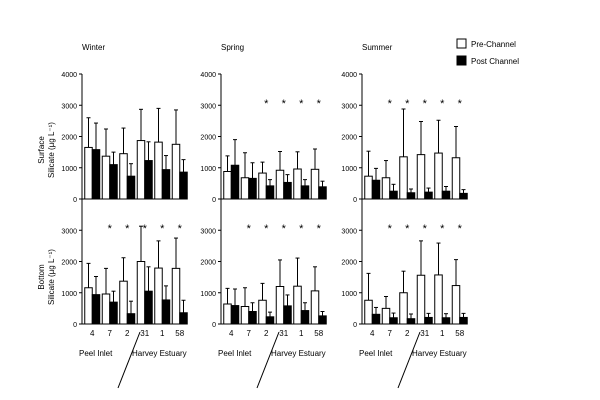 This screenshot has width=600, height=400. Describe the element at coordinates (93, 47) in the screenshot. I see `panel-title-winter-surface: Winter` at that location.